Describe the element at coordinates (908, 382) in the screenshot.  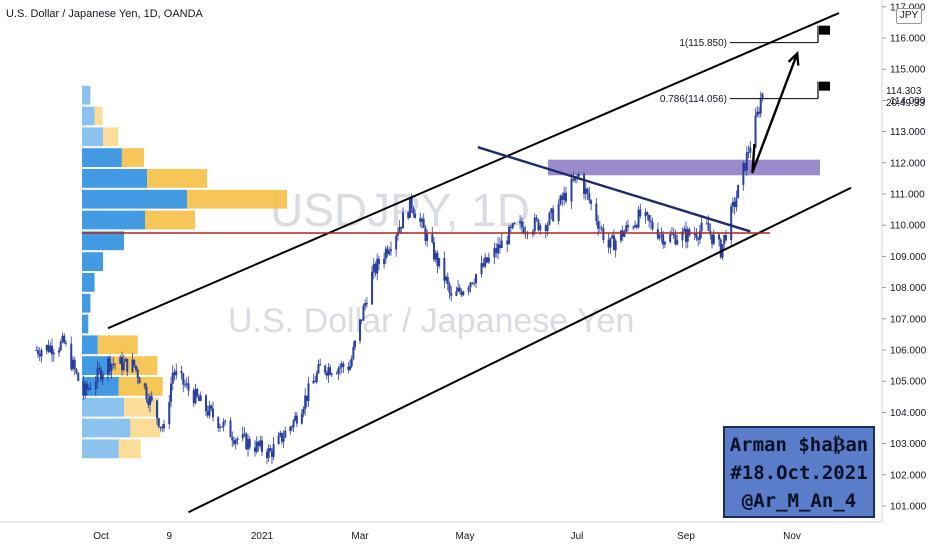
I see `price-tick-label: 105.000` at that location.